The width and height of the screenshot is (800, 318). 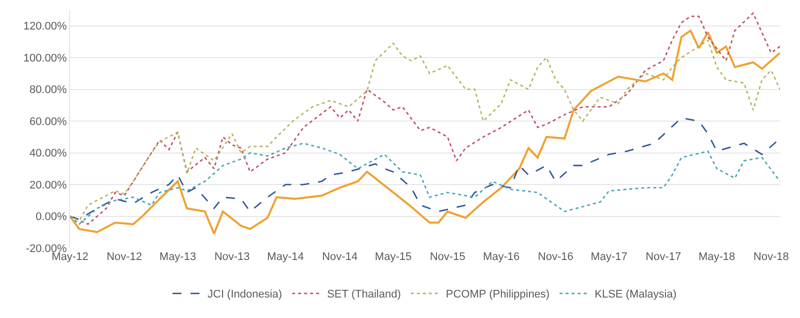 I want to click on x-tick-label: Nov-17, so click(x=664, y=257).